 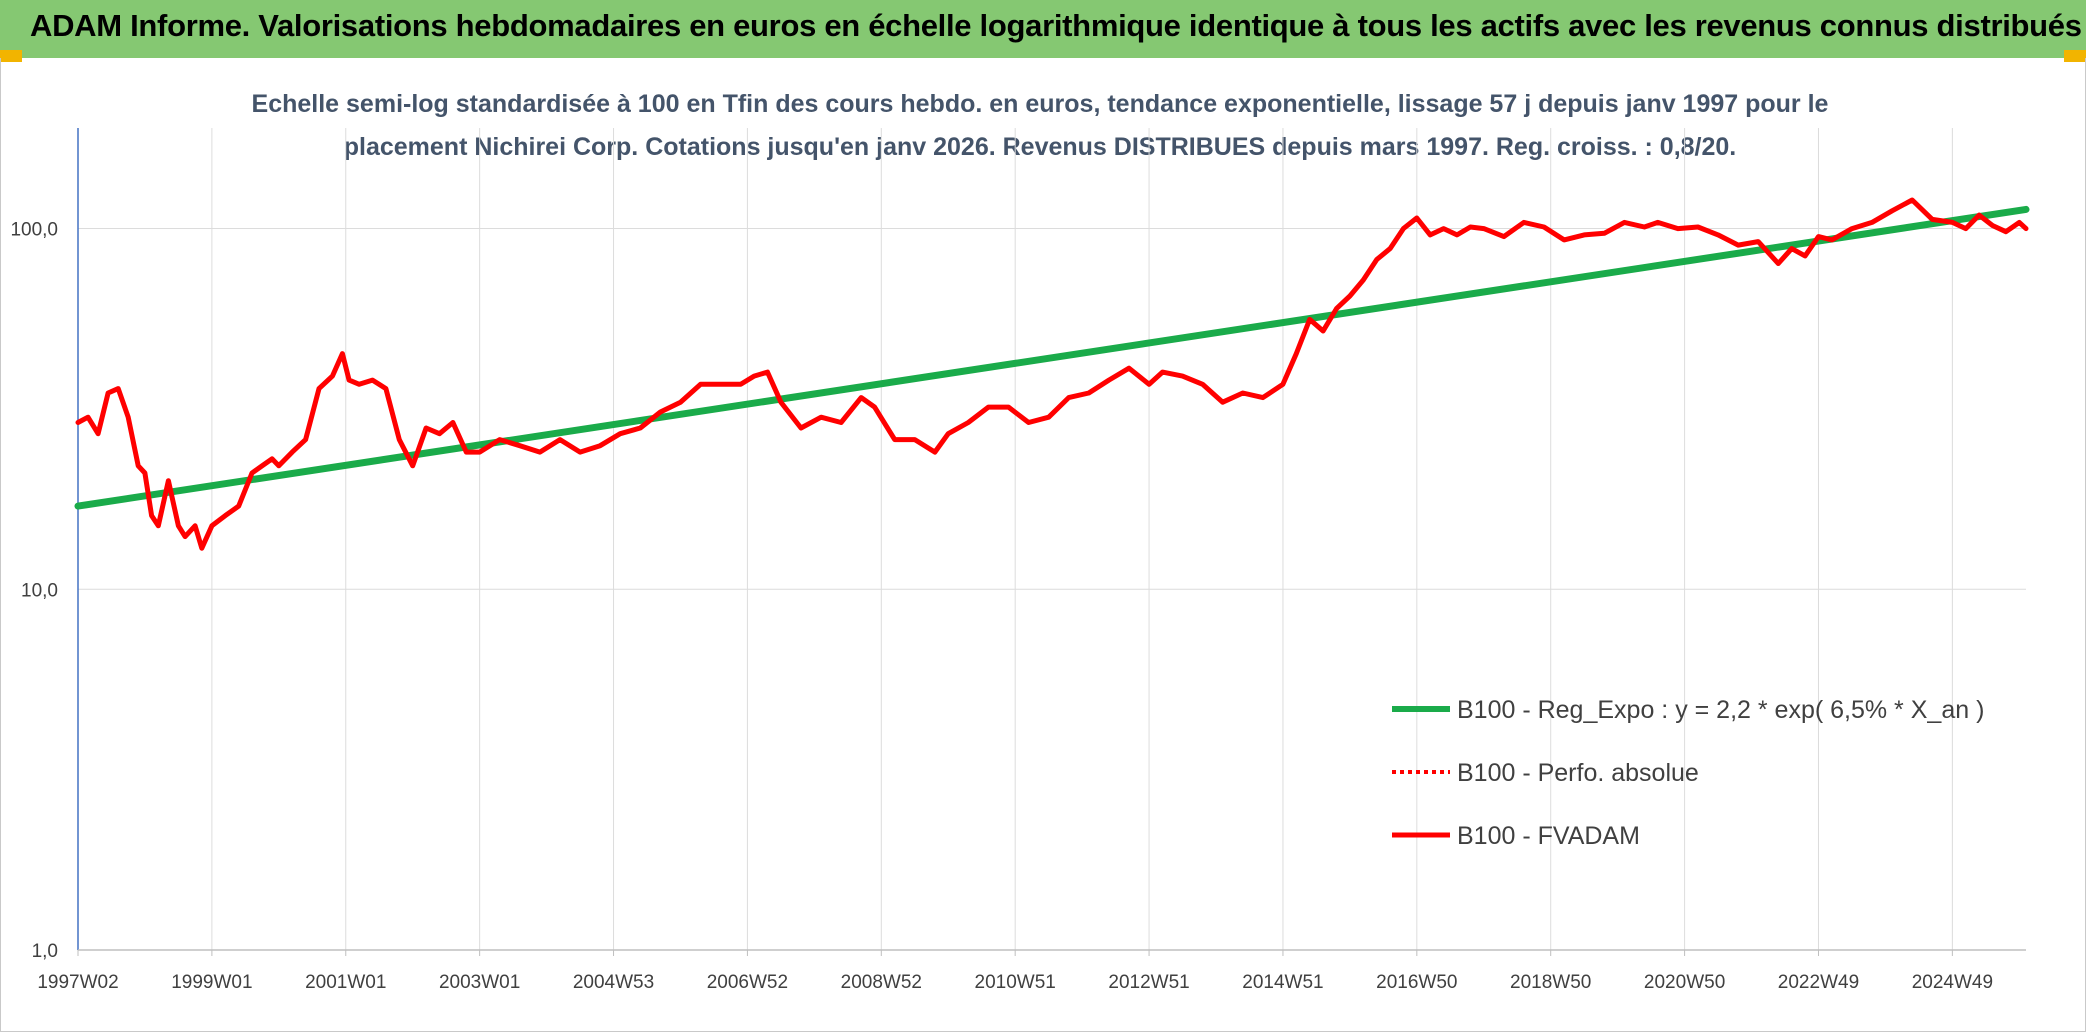 What do you see at coordinates (1550, 982) in the screenshot?
I see `x-tick-label: 2018W50` at bounding box center [1550, 982].